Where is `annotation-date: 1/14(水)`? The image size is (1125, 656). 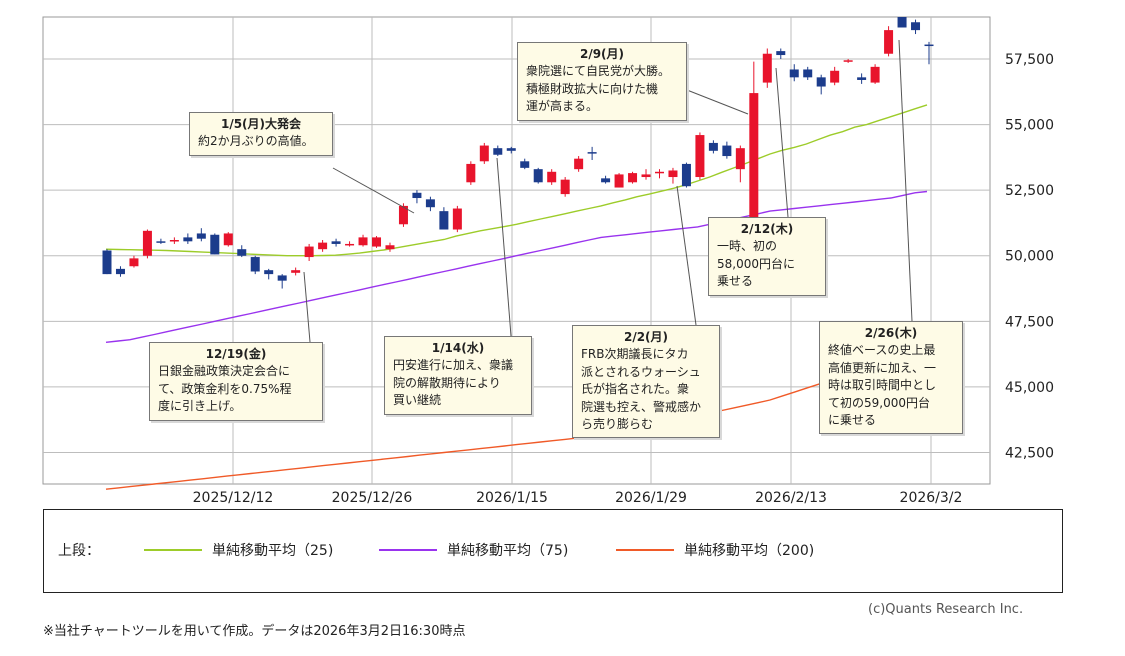
annotation-date: 1/14(水) is located at coordinates (458, 348).